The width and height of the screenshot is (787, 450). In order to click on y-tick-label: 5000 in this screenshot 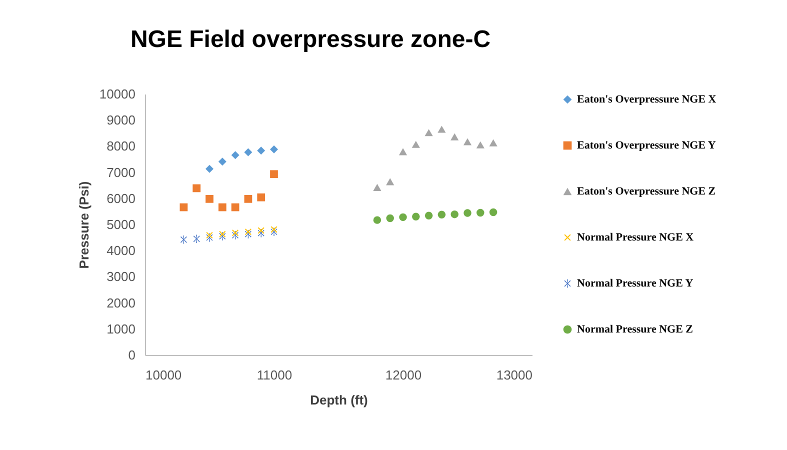, I will do `click(121, 224)`.